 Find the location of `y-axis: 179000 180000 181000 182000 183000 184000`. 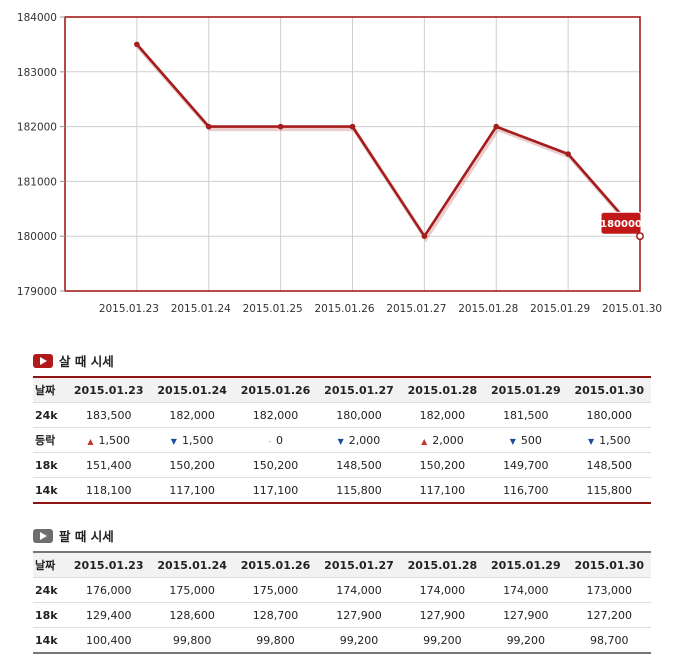

y-axis: 179000 180000 181000 182000 183000 184000 is located at coordinates (41, 155).